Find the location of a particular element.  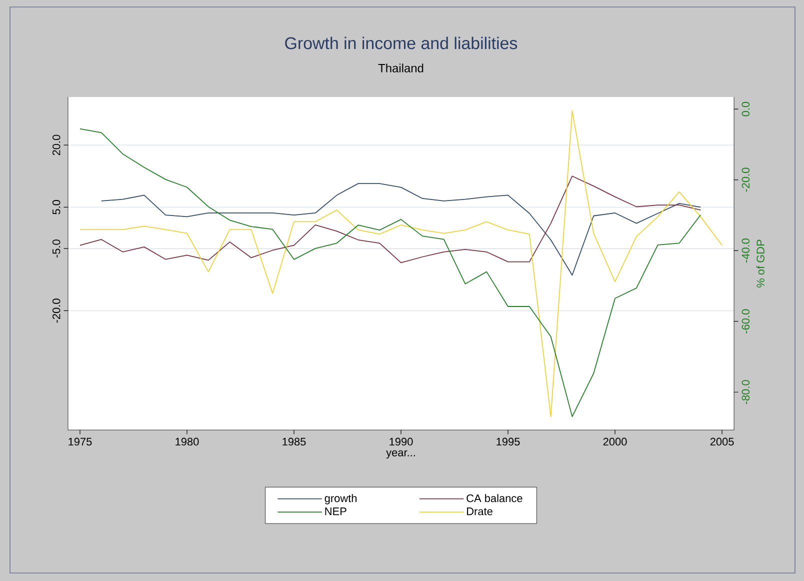

y-tick-label: -5.0 is located at coordinates (56, 249).